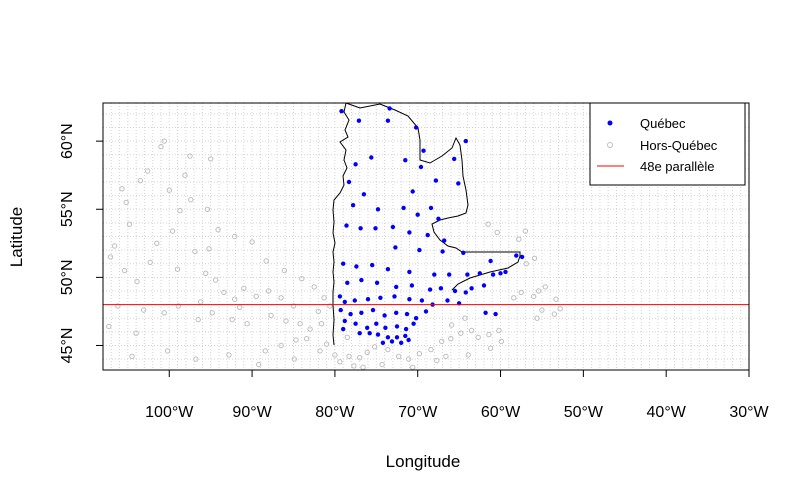 The height and width of the screenshot is (500, 801). What do you see at coordinates (677, 166) in the screenshot?
I see `legend-label-48e-parallele: 48e parallèle` at bounding box center [677, 166].